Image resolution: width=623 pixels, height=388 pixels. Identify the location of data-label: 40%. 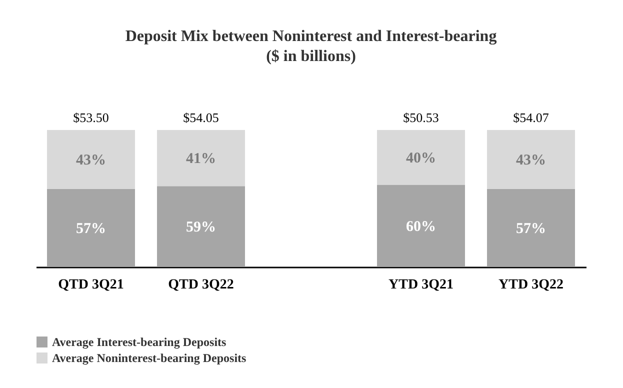
(421, 158).